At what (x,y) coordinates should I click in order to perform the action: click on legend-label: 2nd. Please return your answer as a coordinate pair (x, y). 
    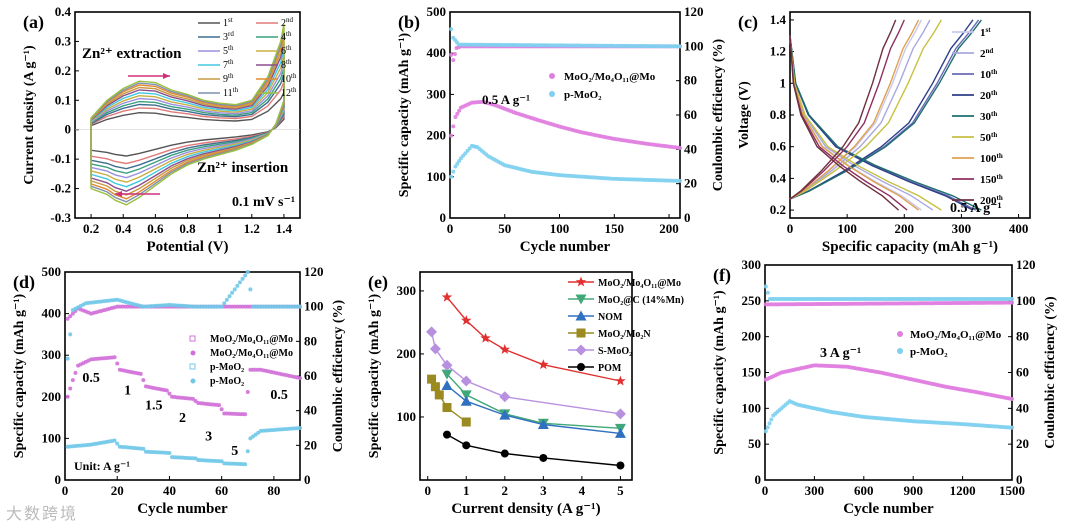
    Looking at the image, I should click on (287, 22).